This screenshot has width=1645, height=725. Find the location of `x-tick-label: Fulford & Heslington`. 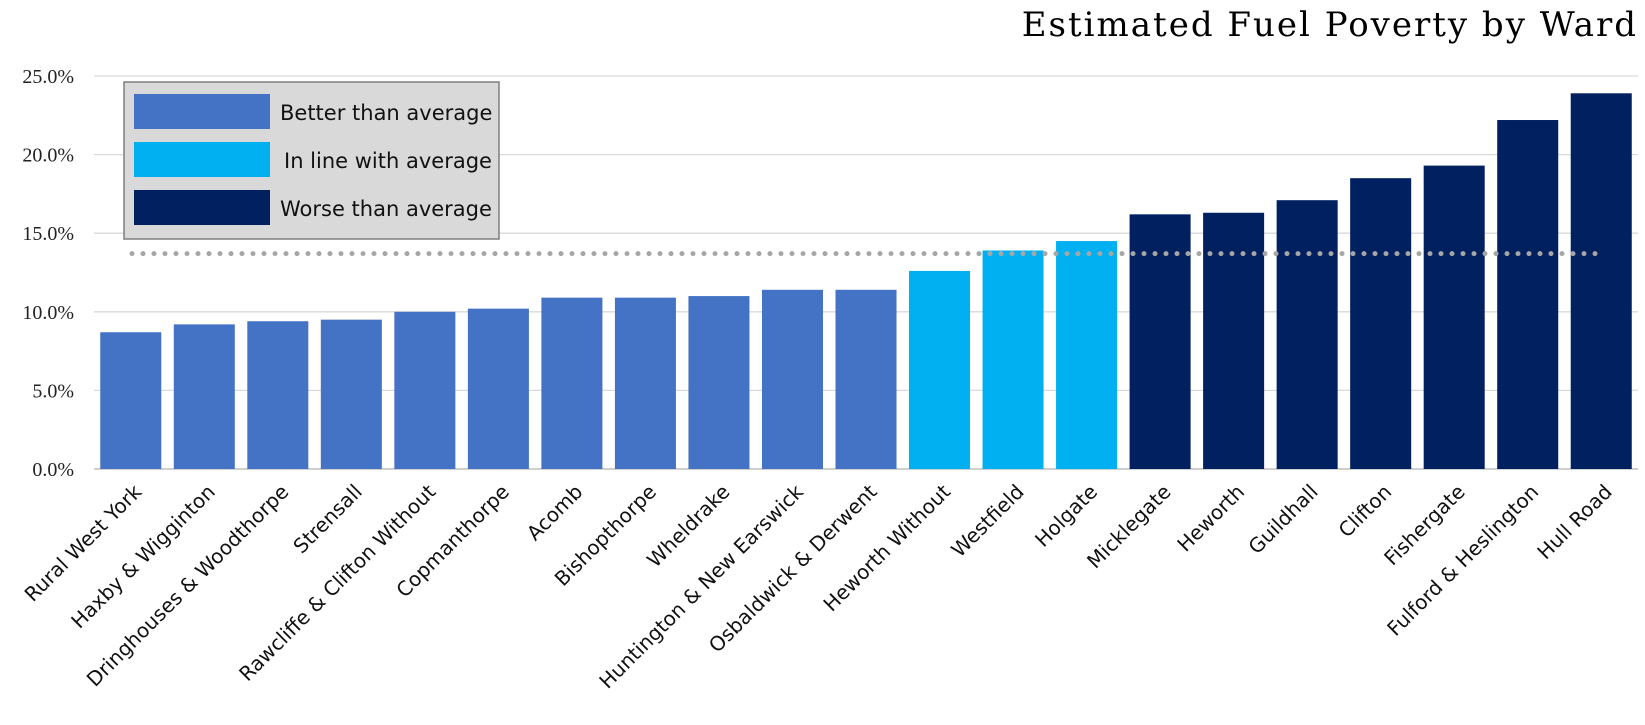

x-tick-label: Fulford & Heslington is located at coordinates (1462, 560).